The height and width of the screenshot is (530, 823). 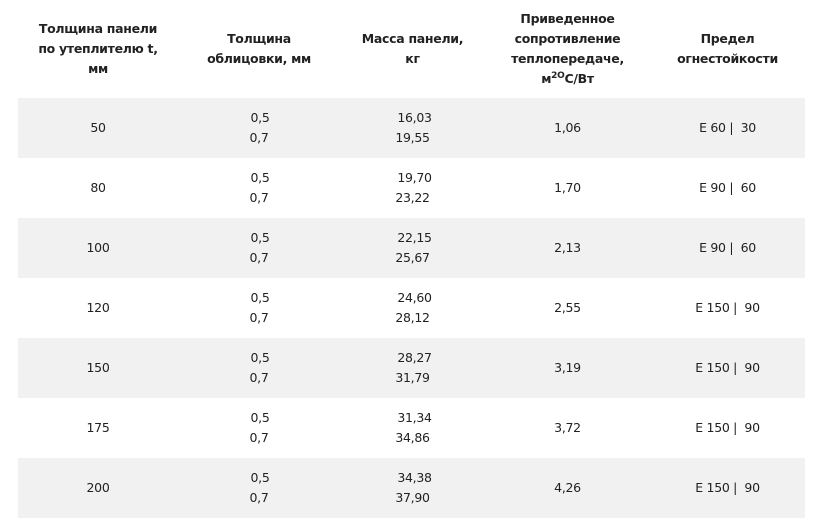 I want to click on header-fire: Предел огнестойкости, so click(x=727, y=48).